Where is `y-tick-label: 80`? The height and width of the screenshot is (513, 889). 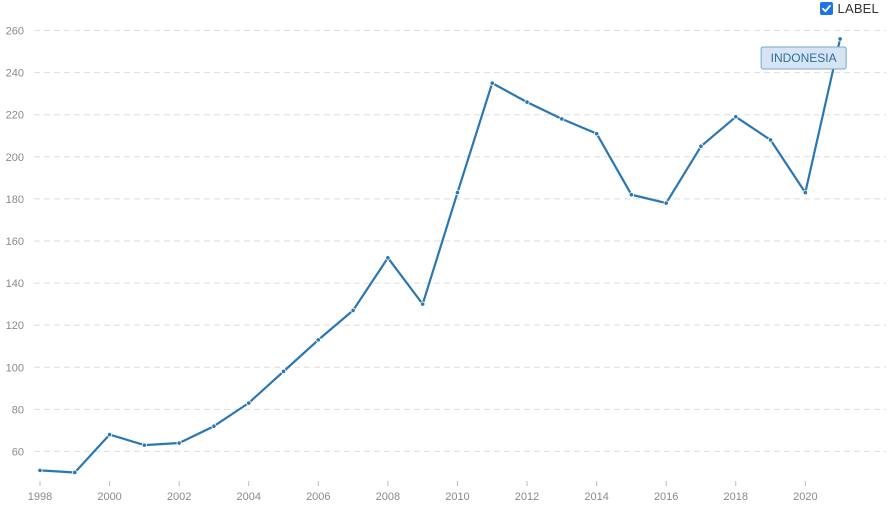 y-tick-label: 80 is located at coordinates (18, 410).